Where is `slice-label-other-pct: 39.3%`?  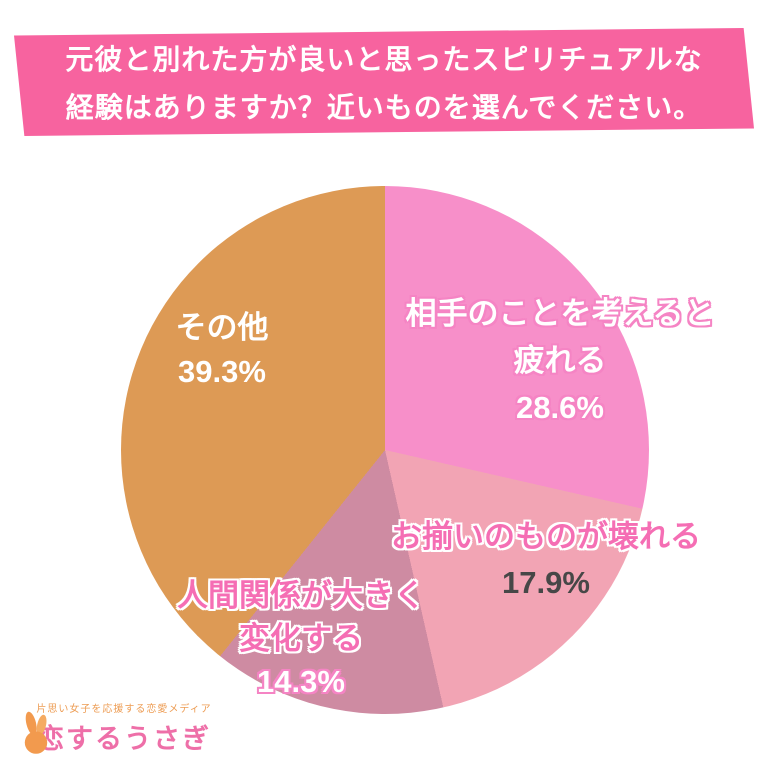 slice-label-other-pct: 39.3% is located at coordinates (222, 371).